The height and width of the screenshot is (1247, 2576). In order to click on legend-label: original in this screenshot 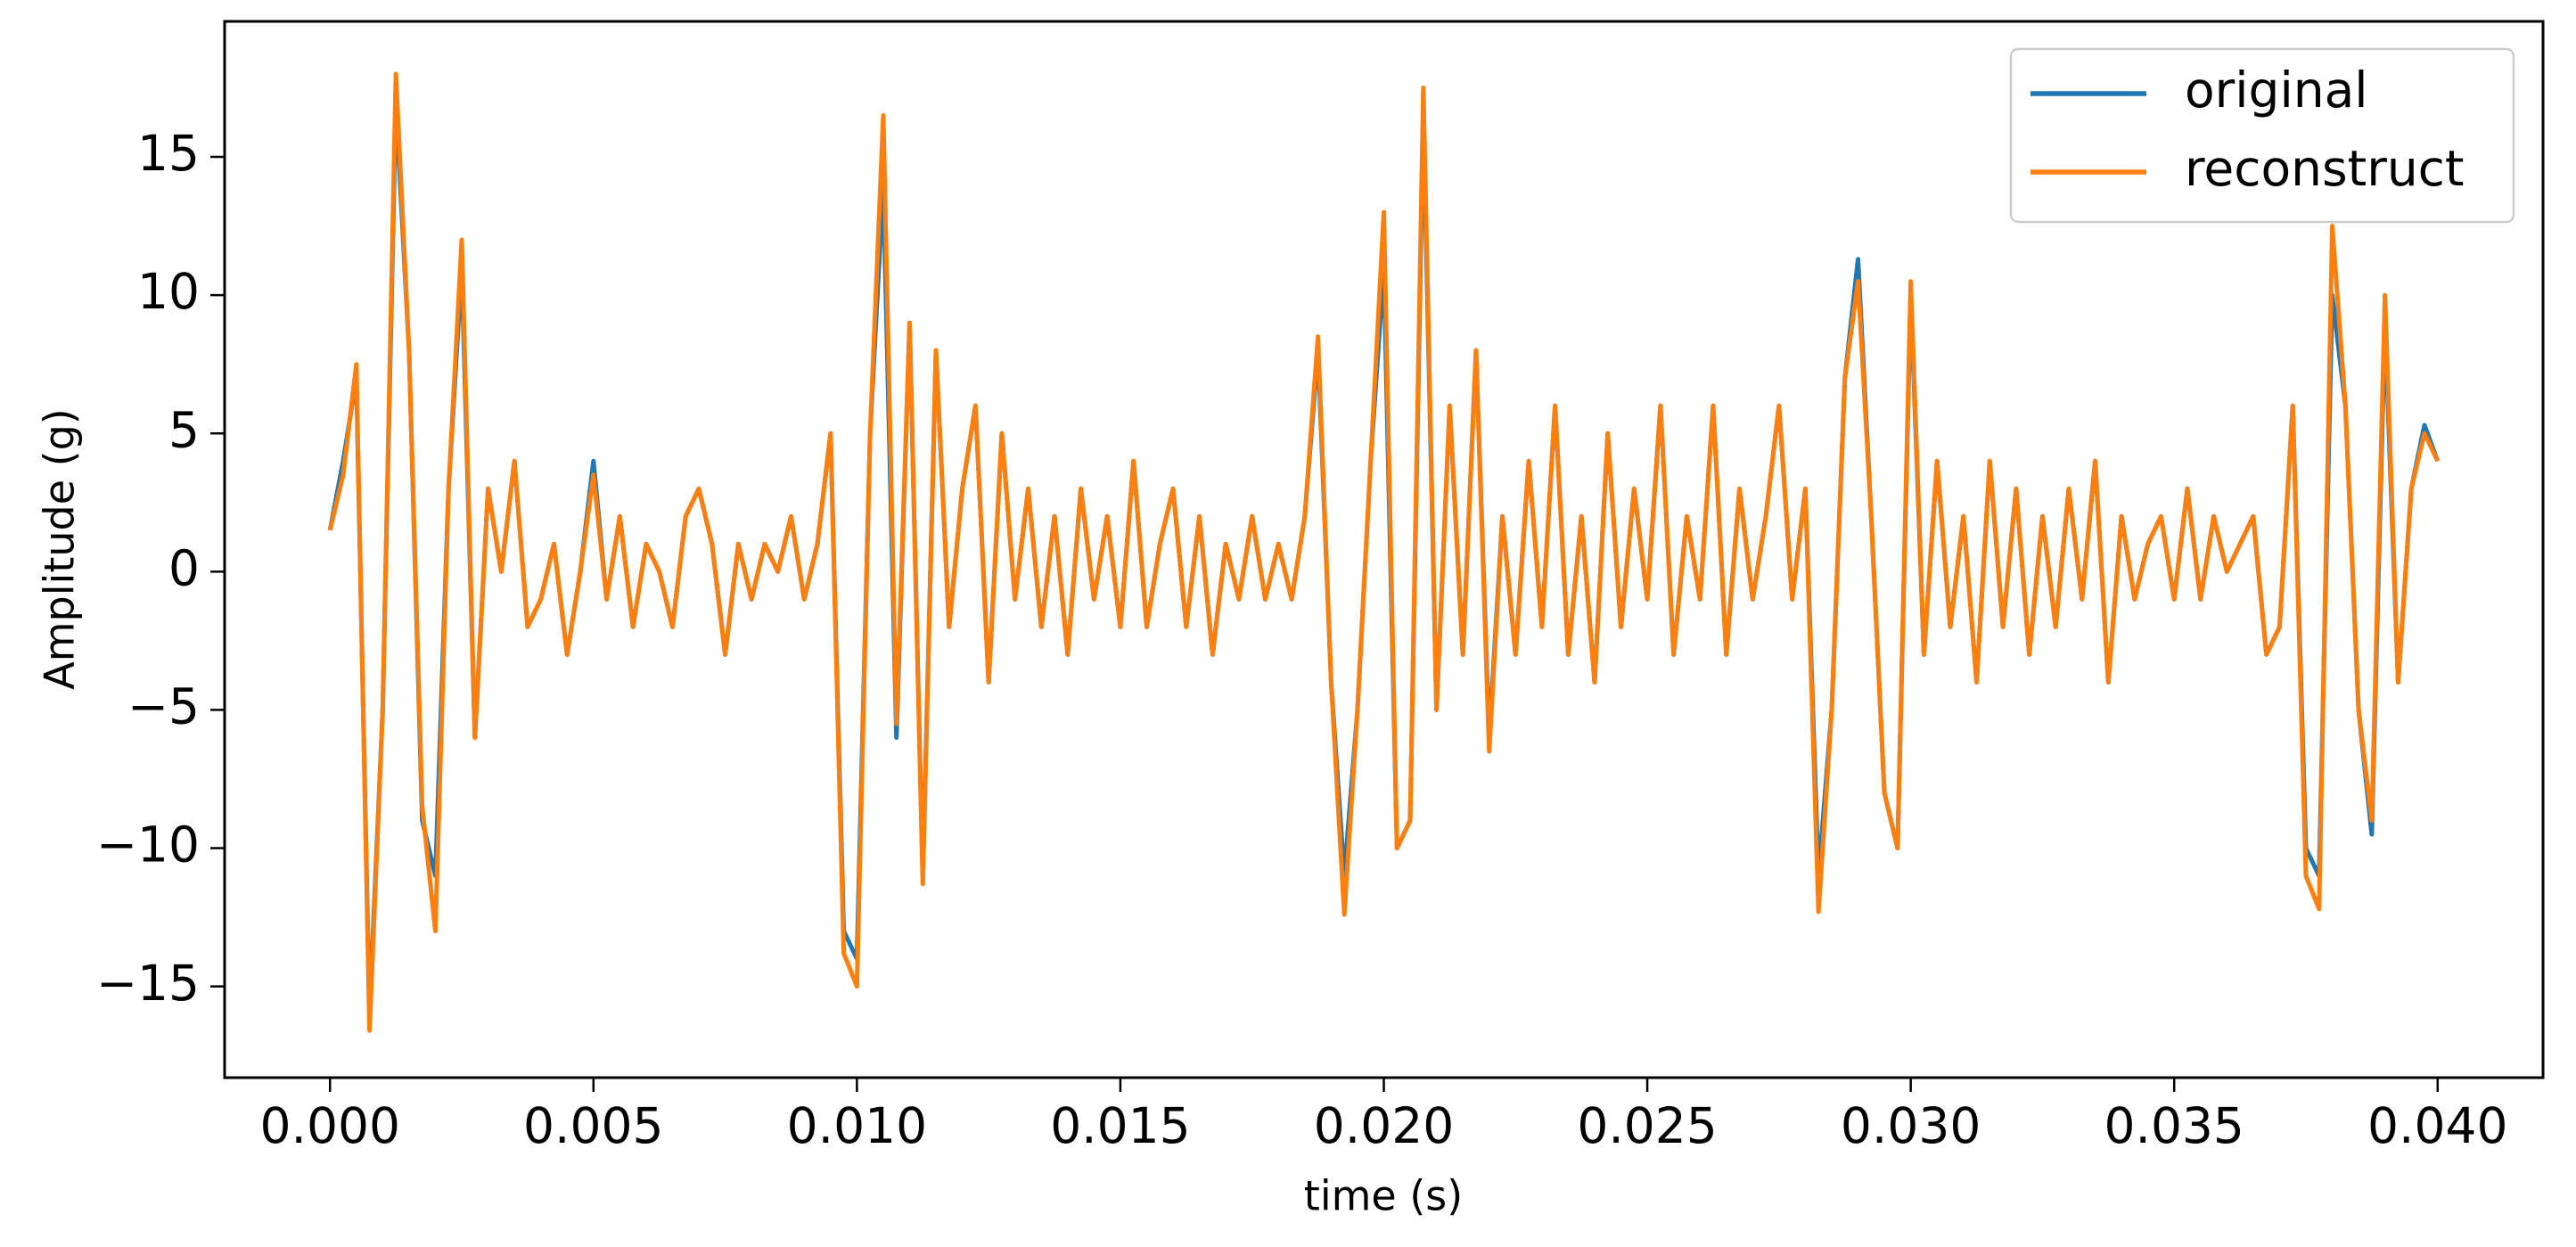, I will do `click(2276, 90)`.